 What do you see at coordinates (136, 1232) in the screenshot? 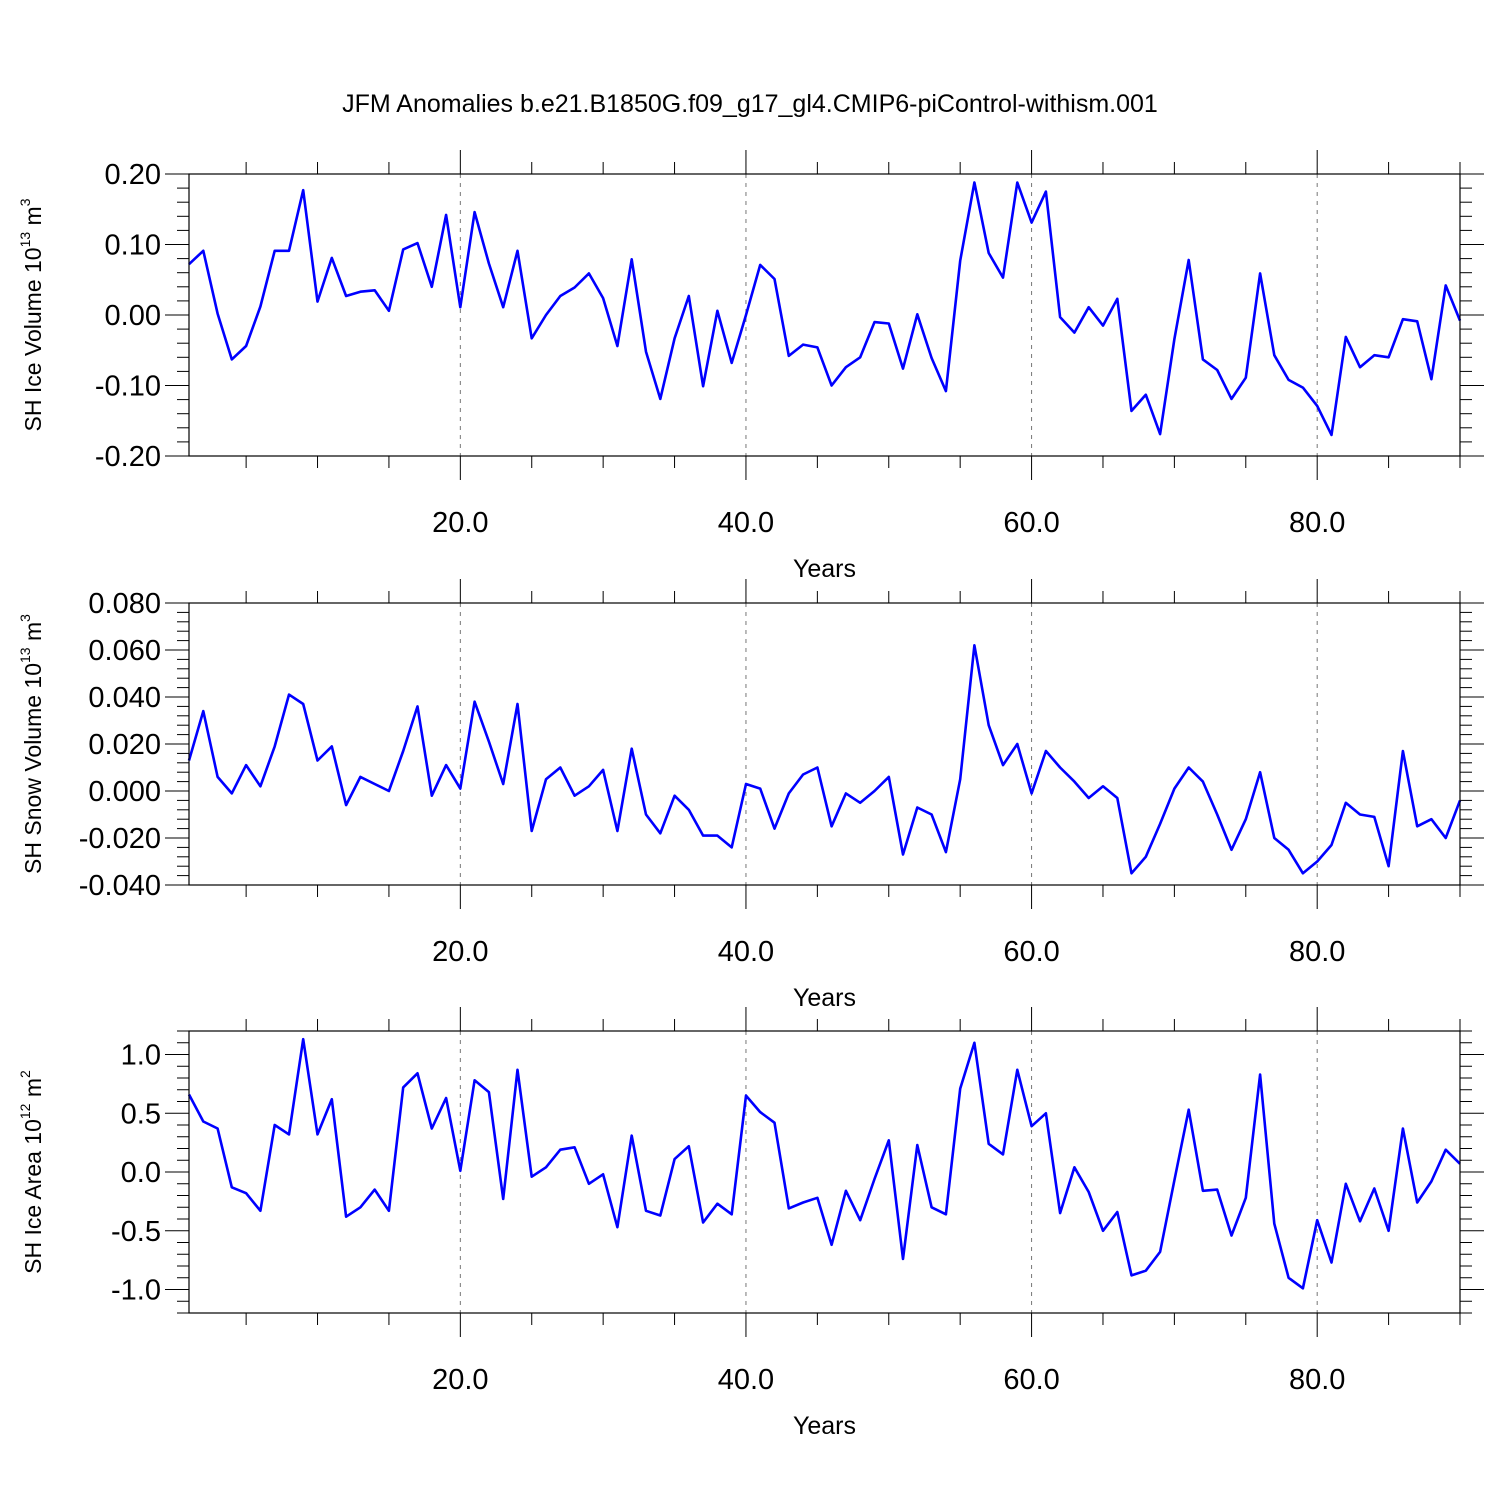
I see `y-tick-label: -0.5` at bounding box center [136, 1232].